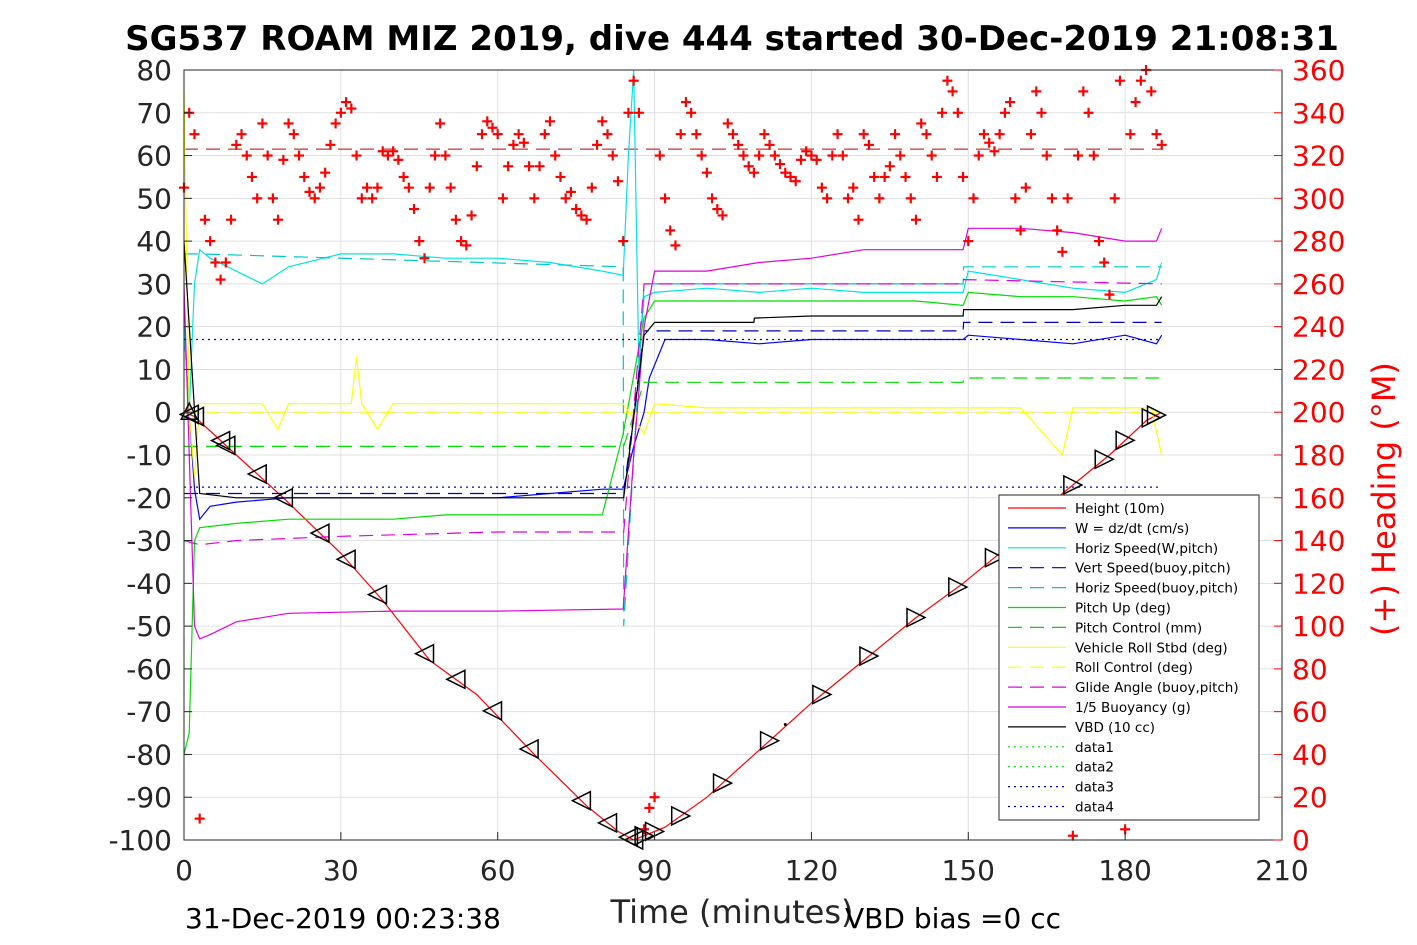  Describe the element at coordinates (1129, 657) in the screenshot. I see `legend-box` at that location.